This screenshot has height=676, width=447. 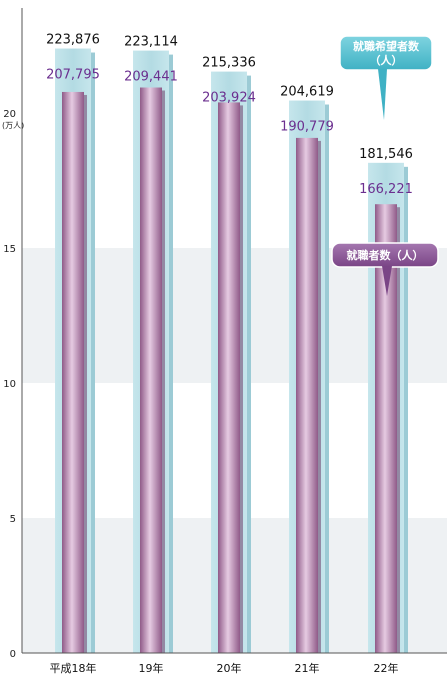 I want to click on callout-applicants-line1: 就職希望者数, so click(x=386, y=46).